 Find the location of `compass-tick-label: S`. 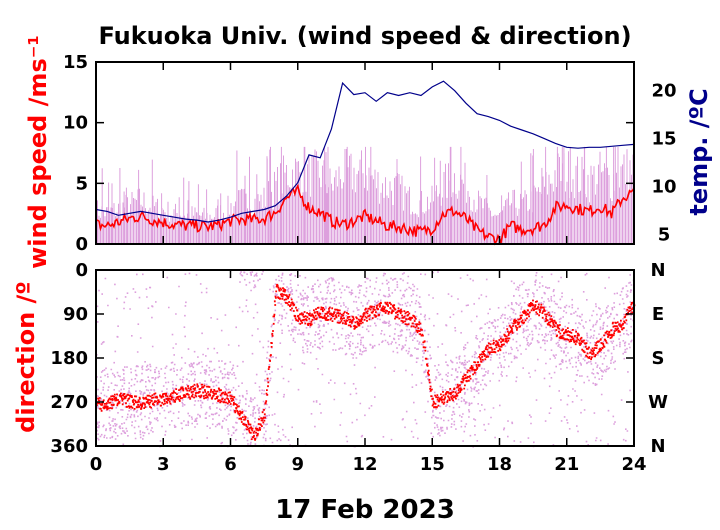

compass-tick-label: S is located at coordinates (658, 358).